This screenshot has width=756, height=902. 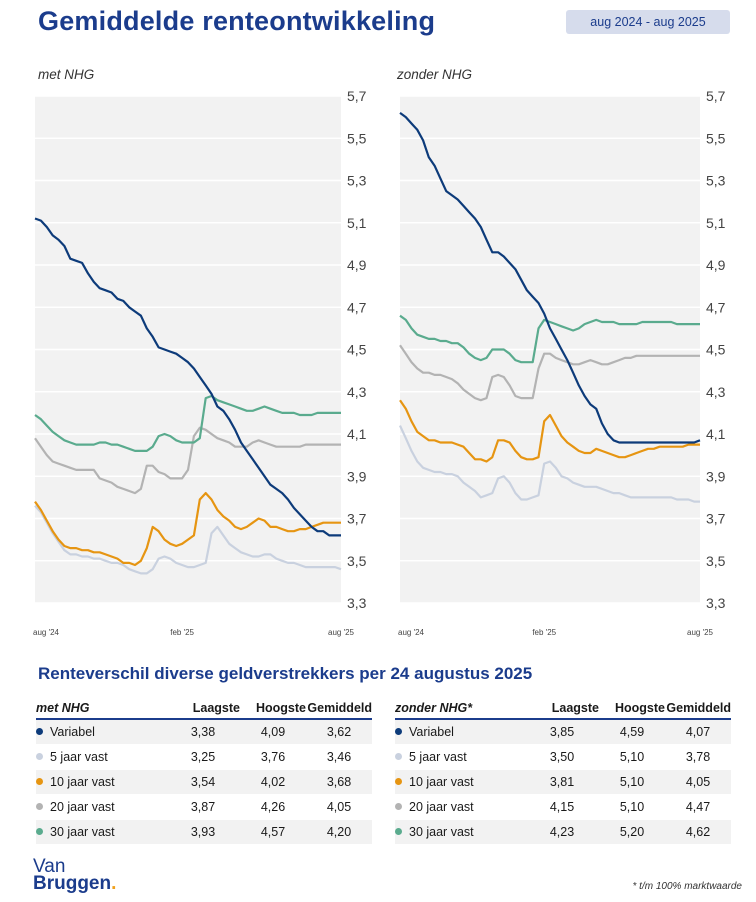 I want to click on cell-high: 4,26, so click(x=273, y=807).